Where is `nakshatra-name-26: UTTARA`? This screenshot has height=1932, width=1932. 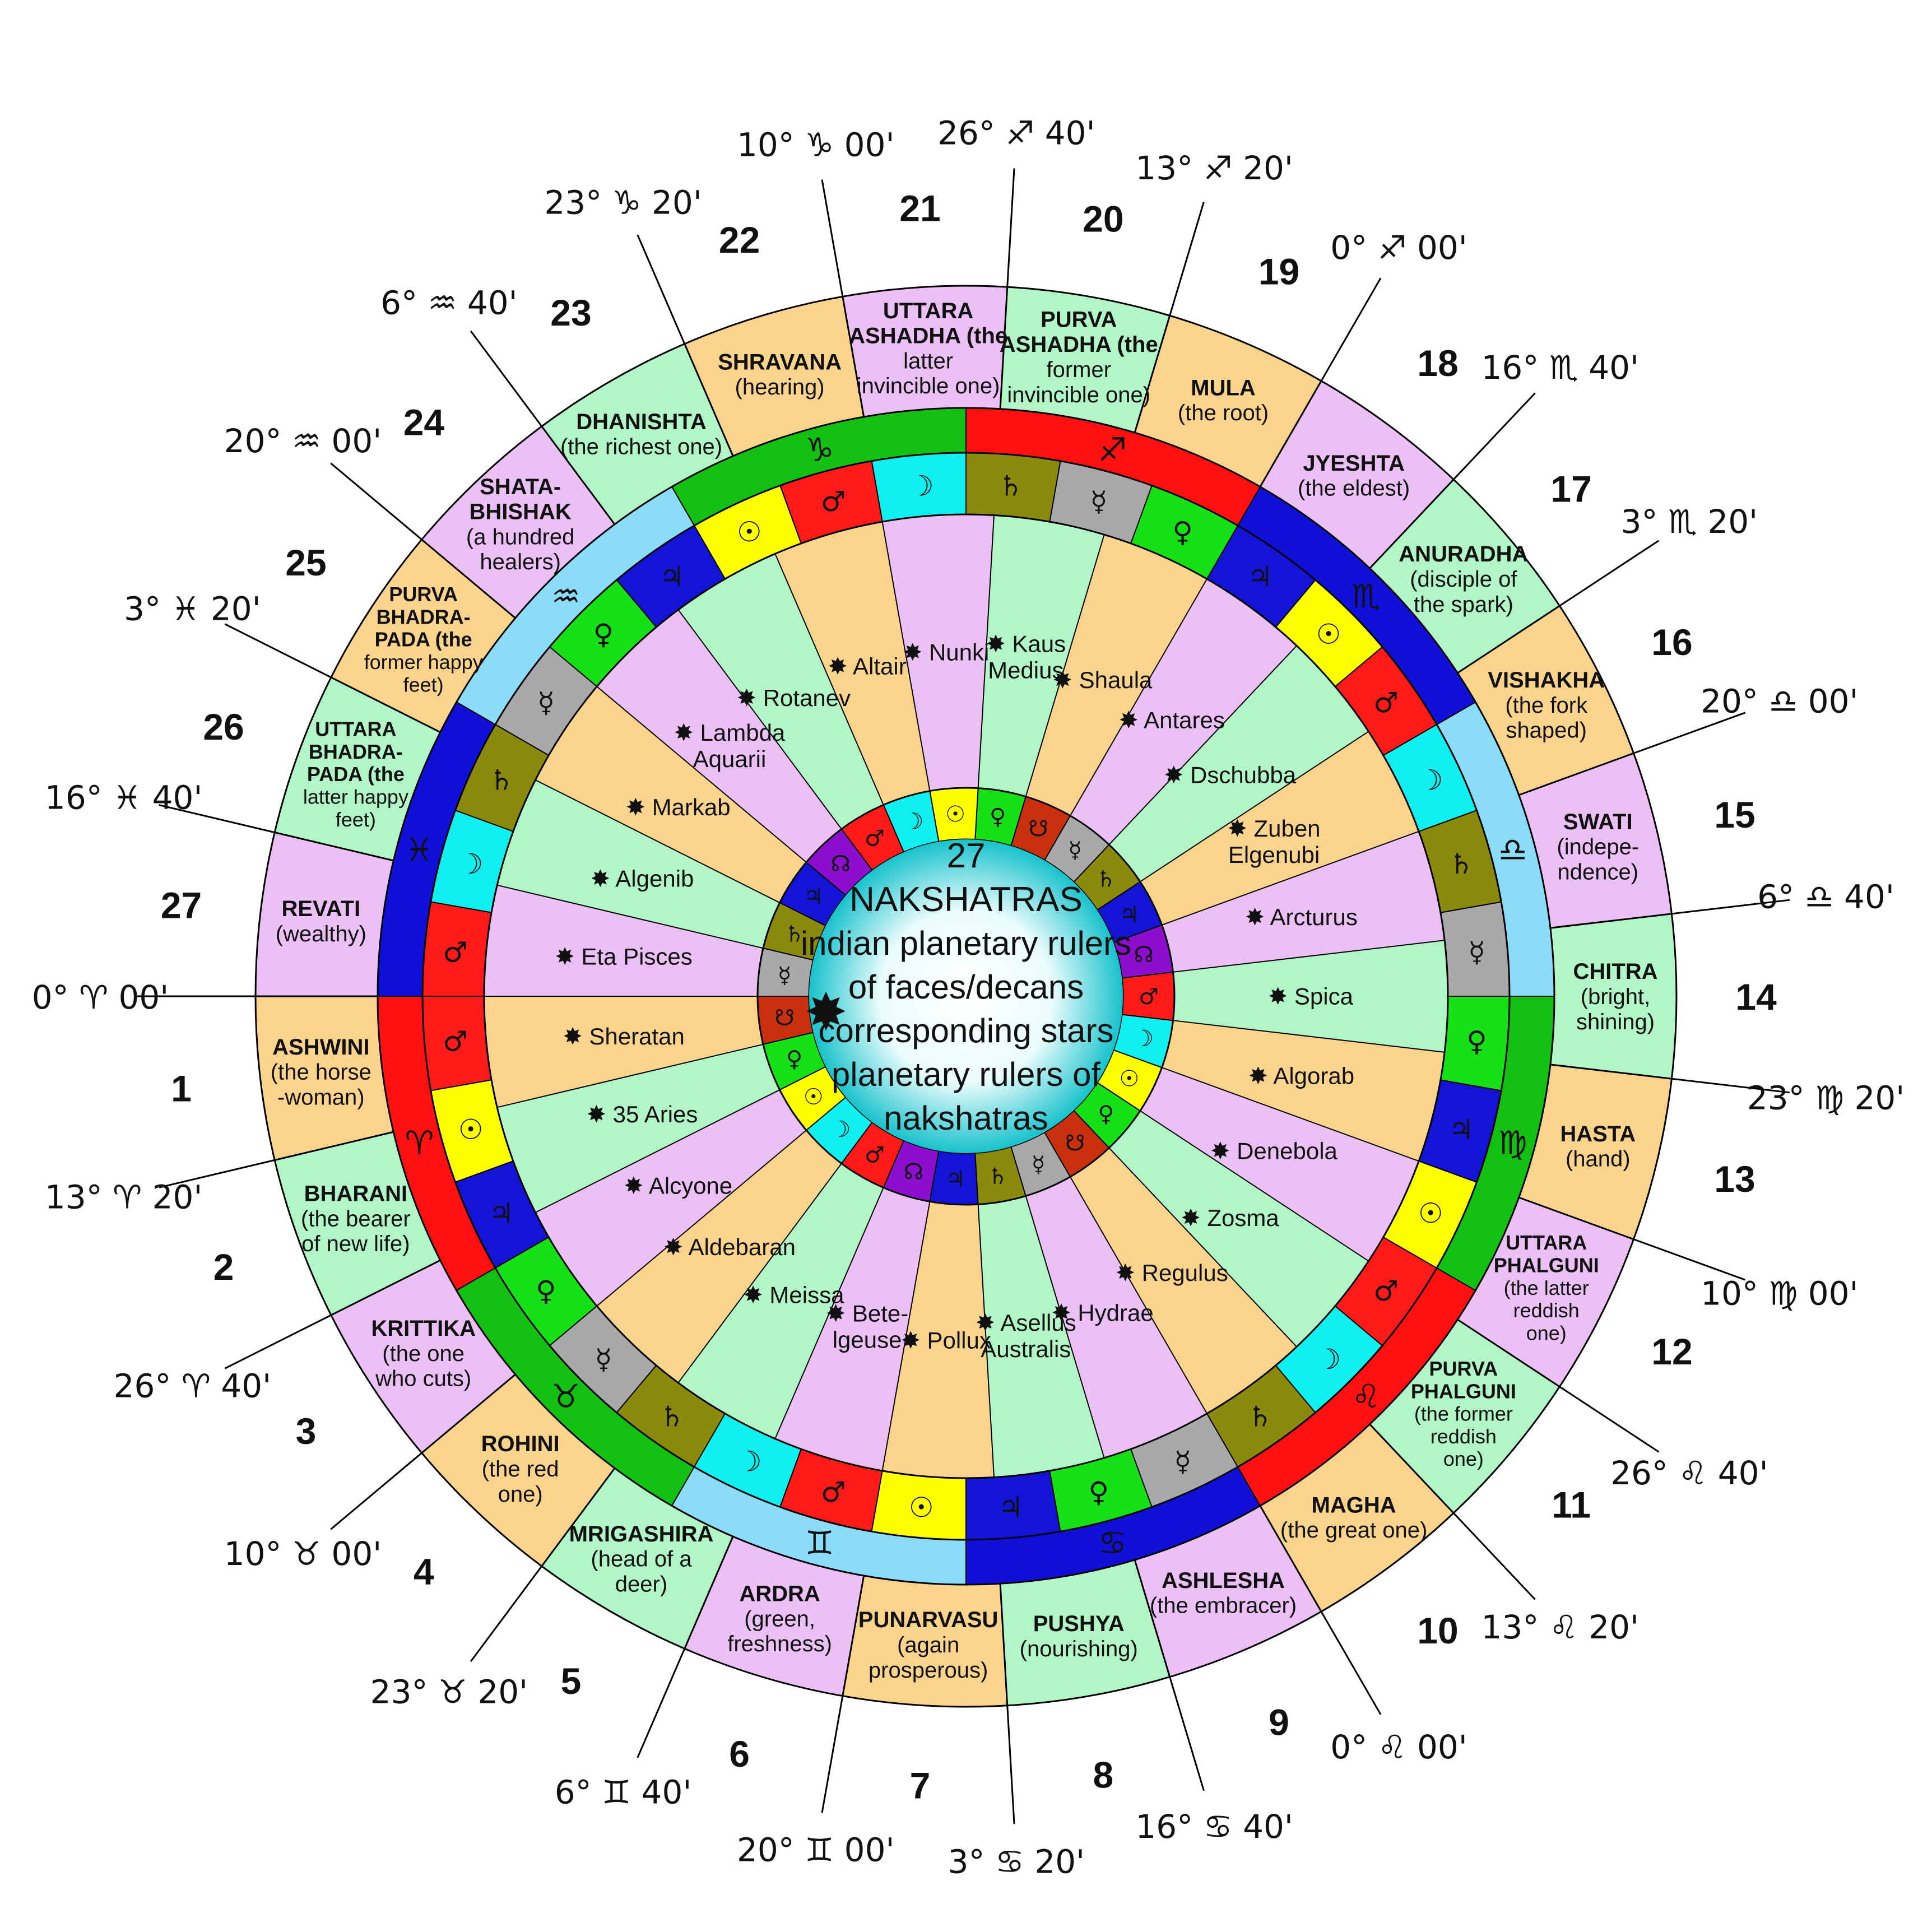 nakshatra-name-26: UTTARA is located at coordinates (355, 729).